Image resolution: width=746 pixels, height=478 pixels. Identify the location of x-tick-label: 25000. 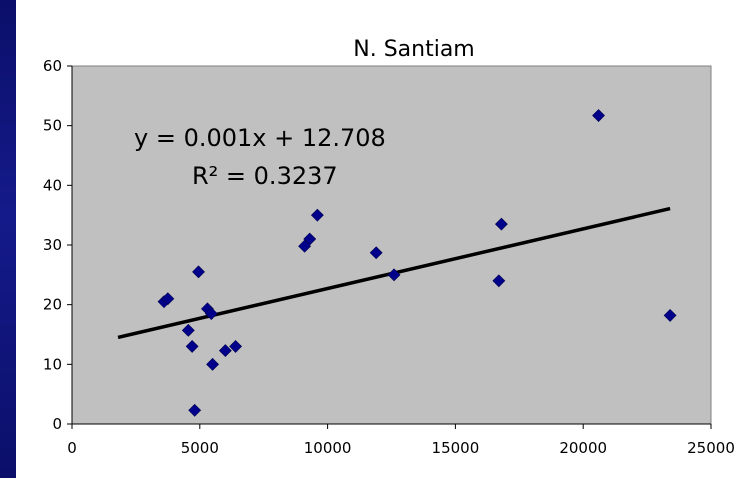
(711, 448).